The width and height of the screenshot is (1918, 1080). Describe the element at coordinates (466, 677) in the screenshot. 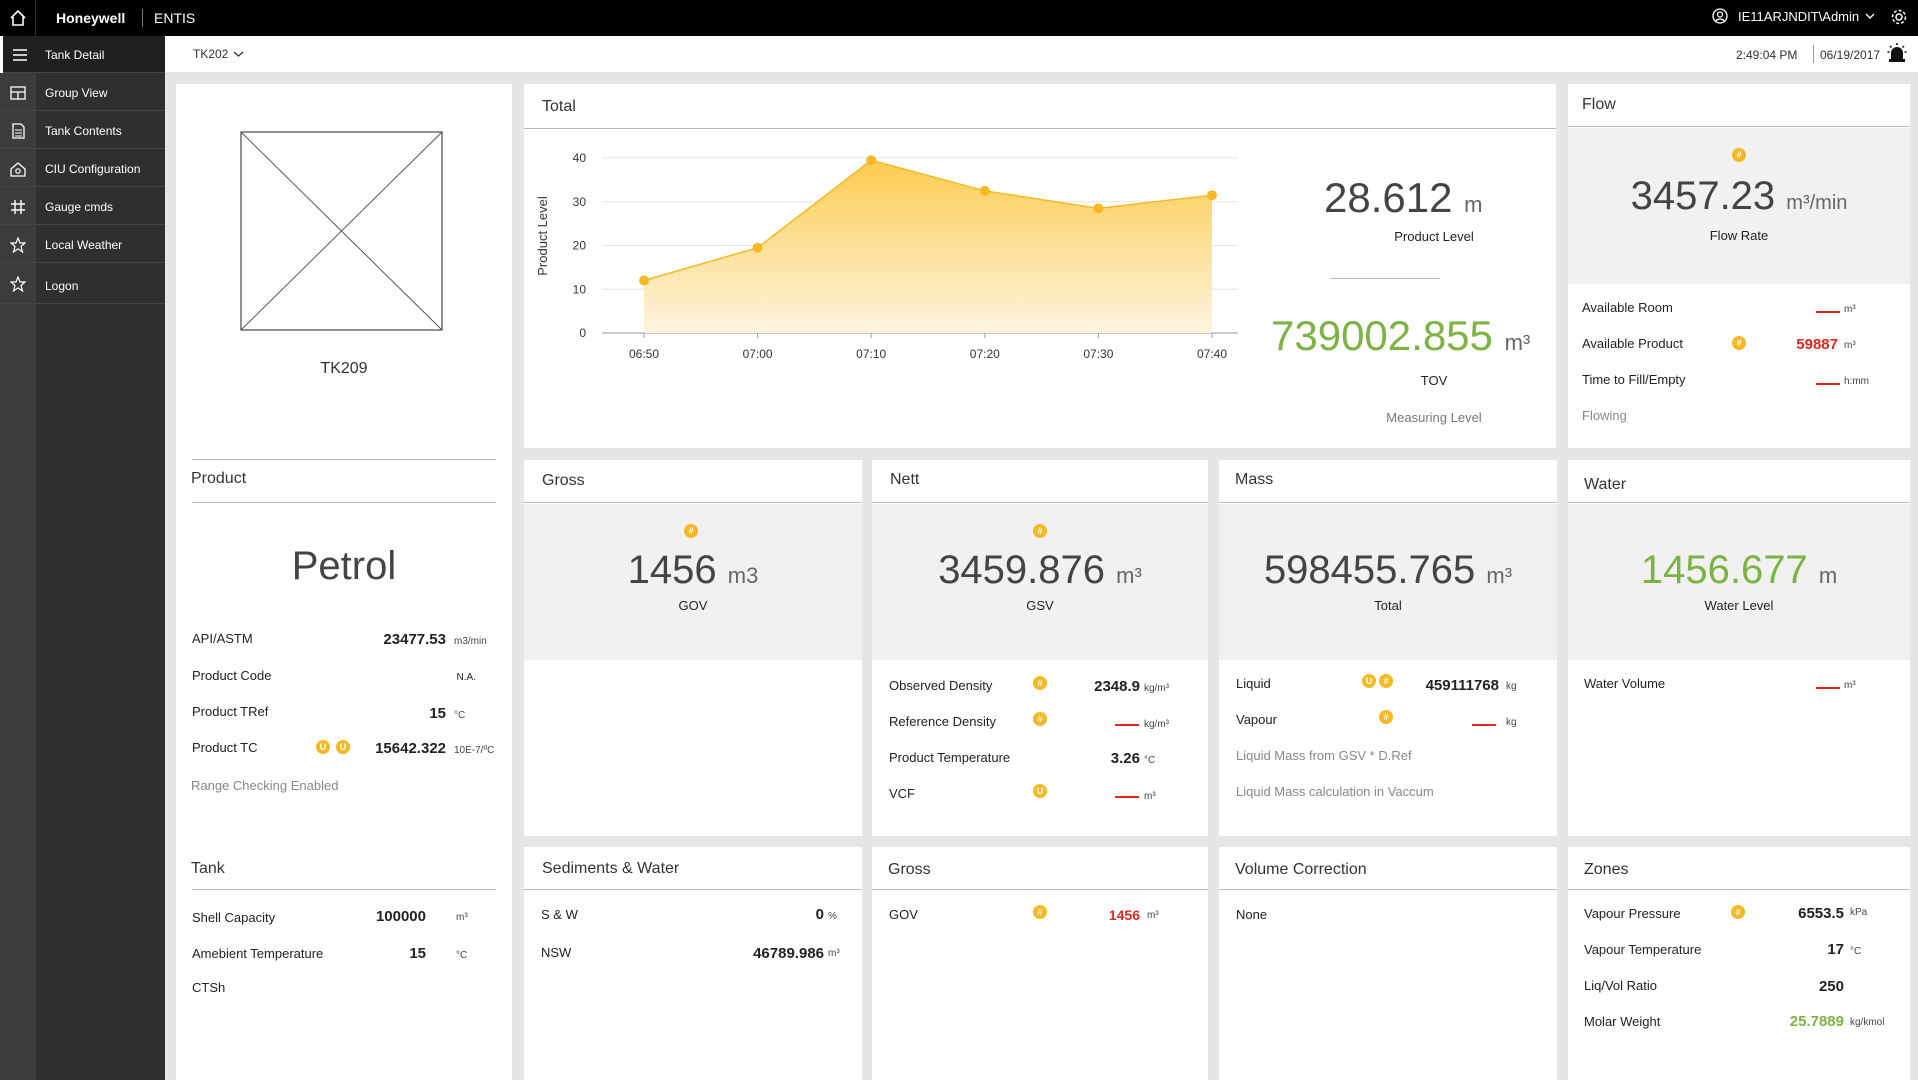

I see `product-code-value: N.A.` at that location.